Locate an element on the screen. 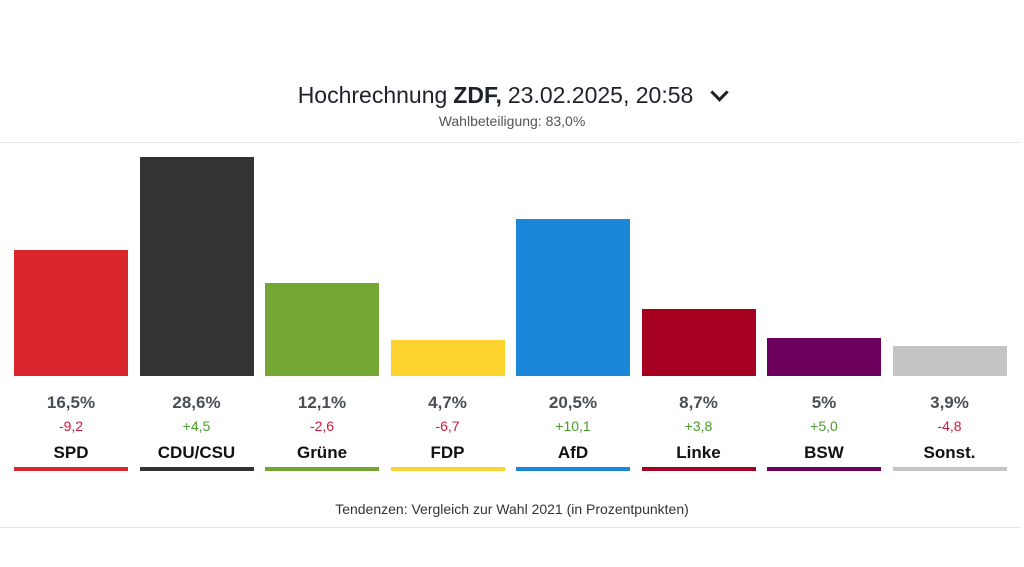  value-label: 12,1% is located at coordinates (322, 402).